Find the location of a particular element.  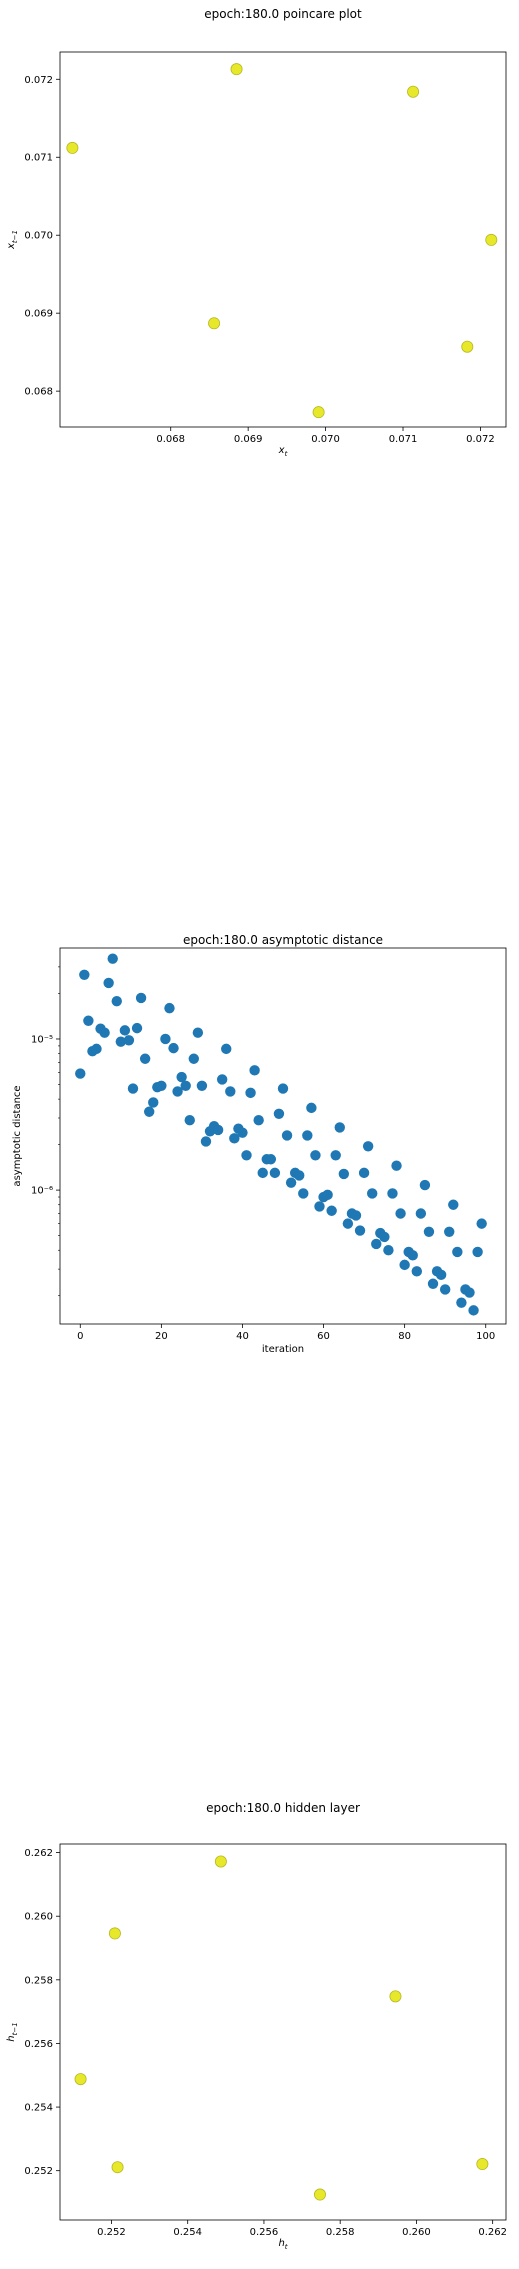

x-tick-label: 40 is located at coordinates (242, 1336).